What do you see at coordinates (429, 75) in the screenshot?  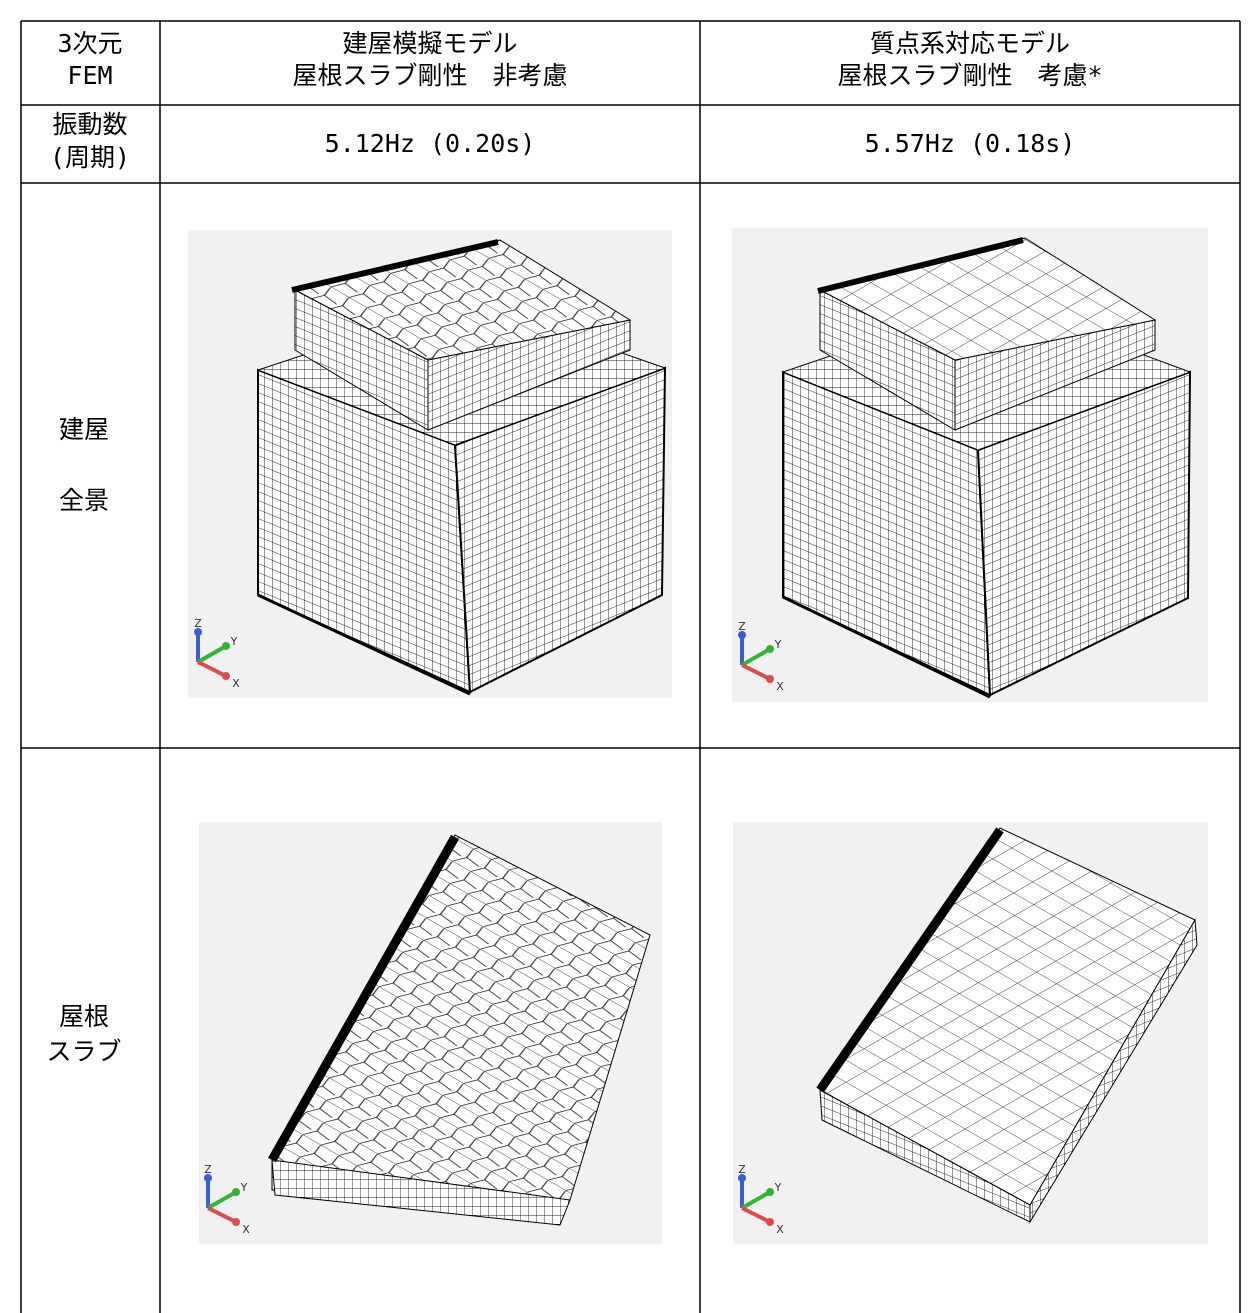 I see `header-text: 屋根スラブ剛性 非考慮` at bounding box center [429, 75].